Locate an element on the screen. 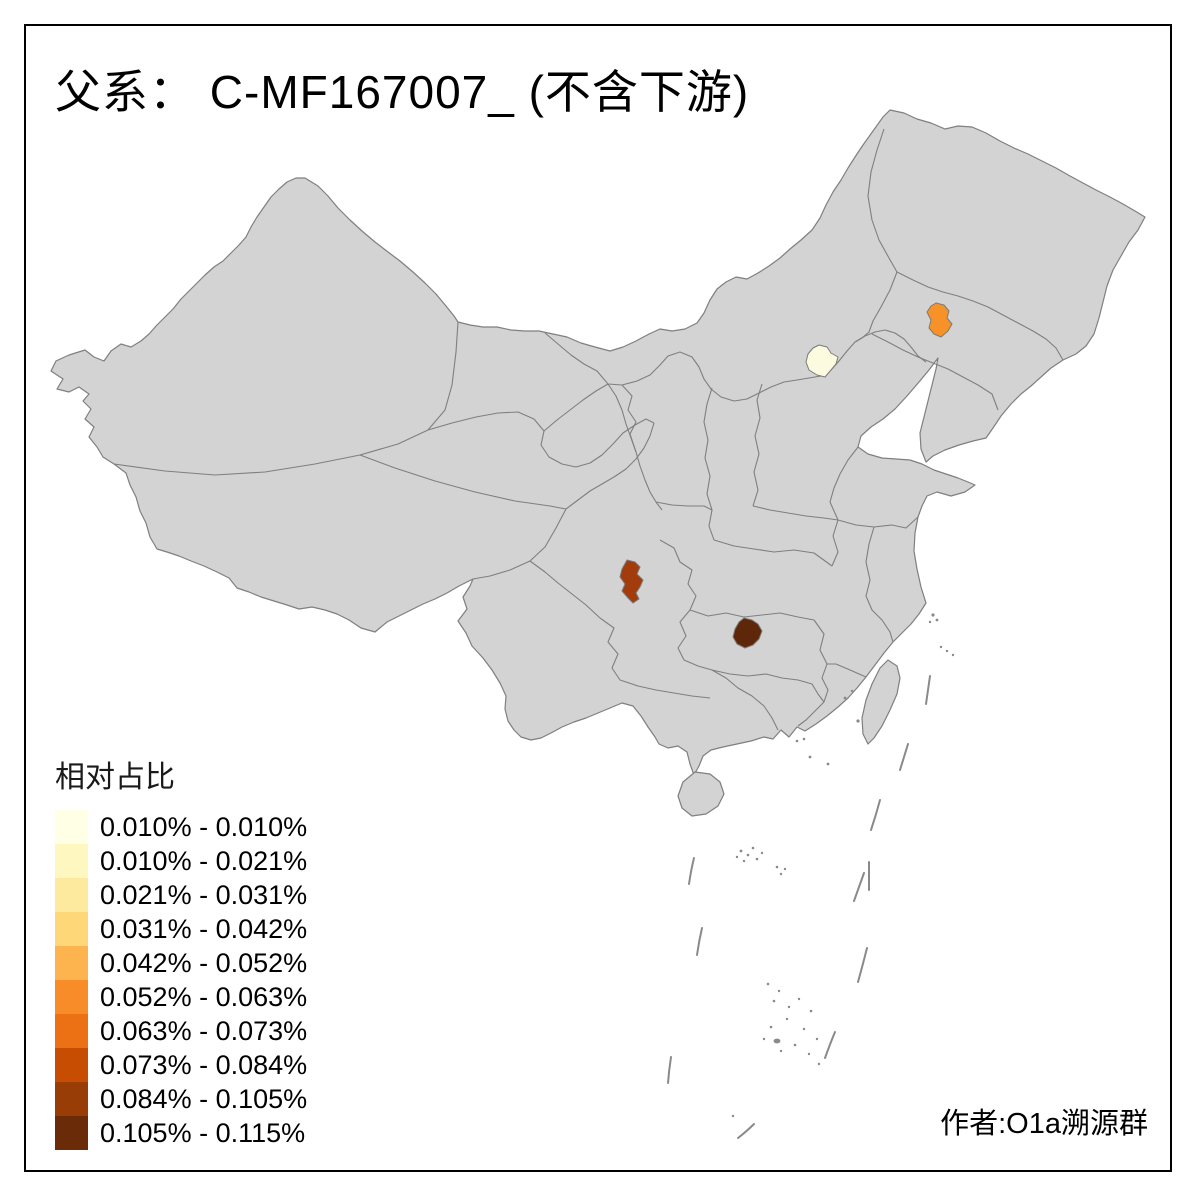 This screenshot has height=1200, width=1200. map-title: 父系： C-MF167007_ (不含下游) is located at coordinates (402, 92).